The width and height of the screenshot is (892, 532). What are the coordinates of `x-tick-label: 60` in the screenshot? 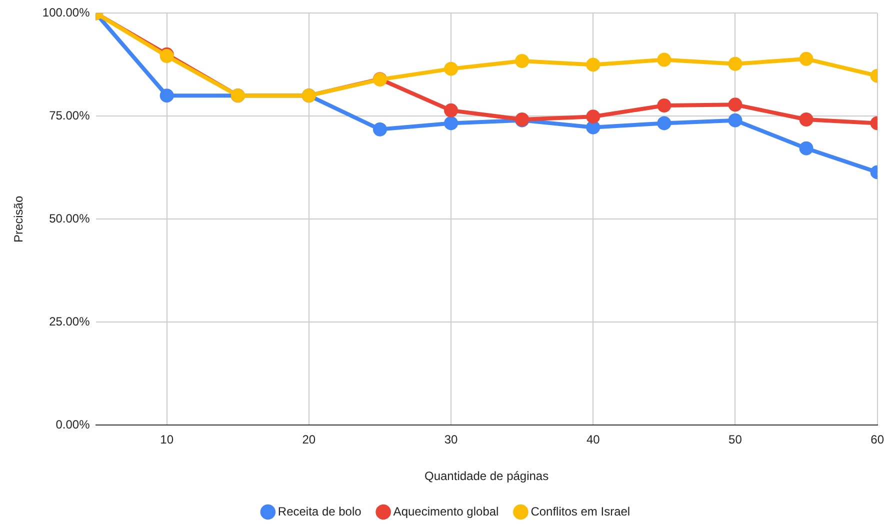 It's located at (877, 439).